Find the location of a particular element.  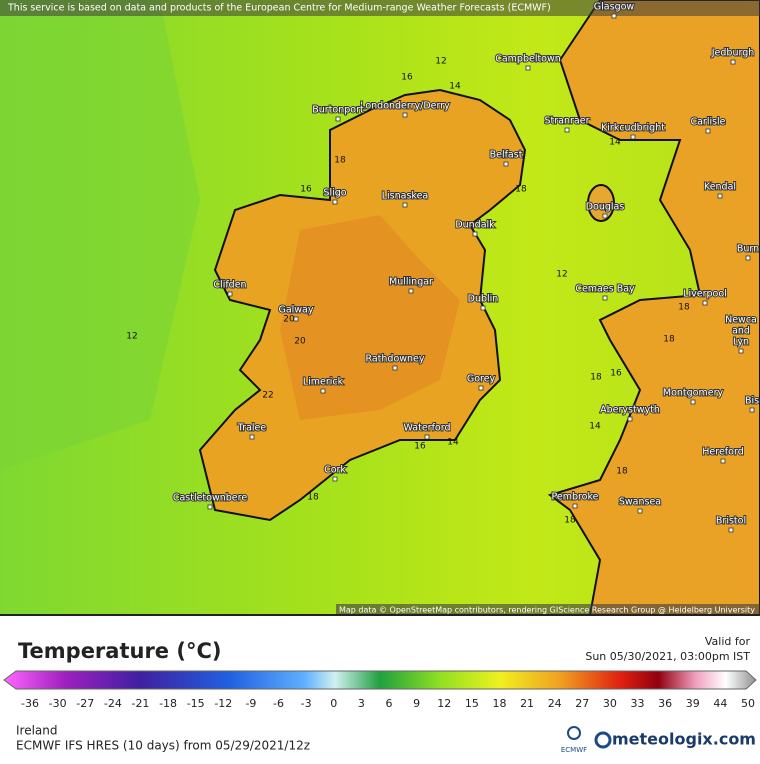

valid-time: Sun 05/30/2021, 03:00pm IST is located at coordinates (667, 656).